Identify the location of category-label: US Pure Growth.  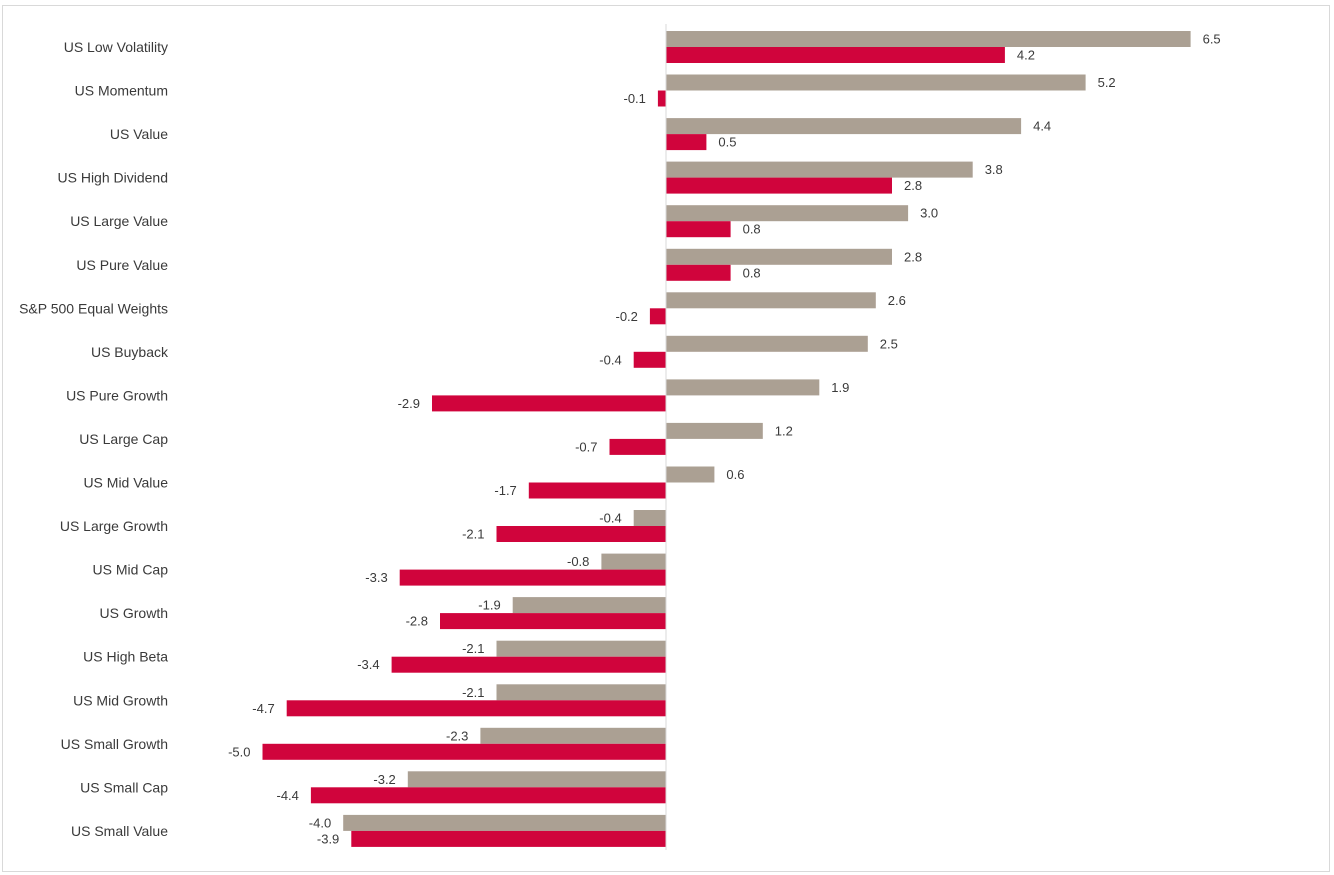
(117, 395).